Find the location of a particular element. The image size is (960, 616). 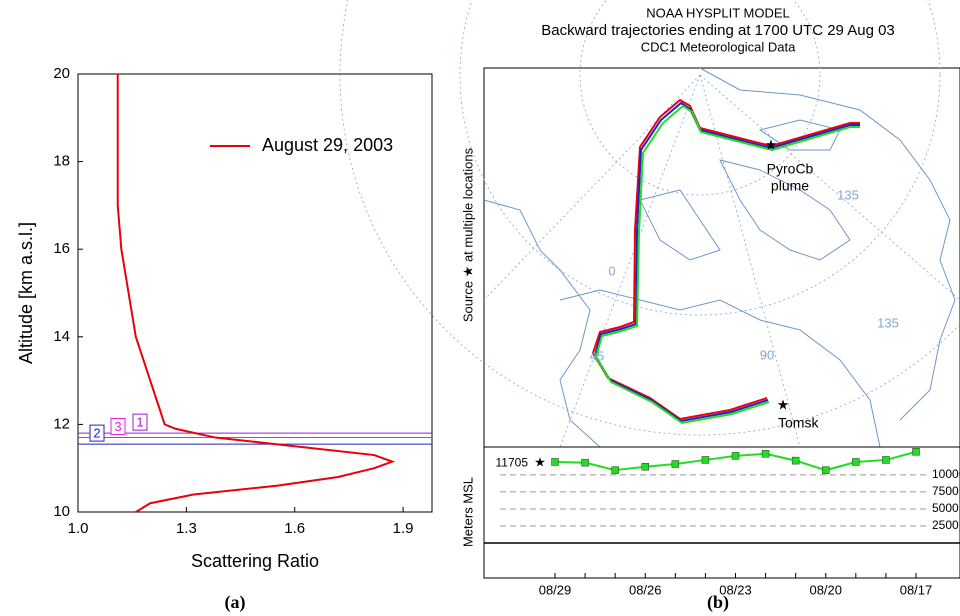

source-star: ★ is located at coordinates (540, 462).